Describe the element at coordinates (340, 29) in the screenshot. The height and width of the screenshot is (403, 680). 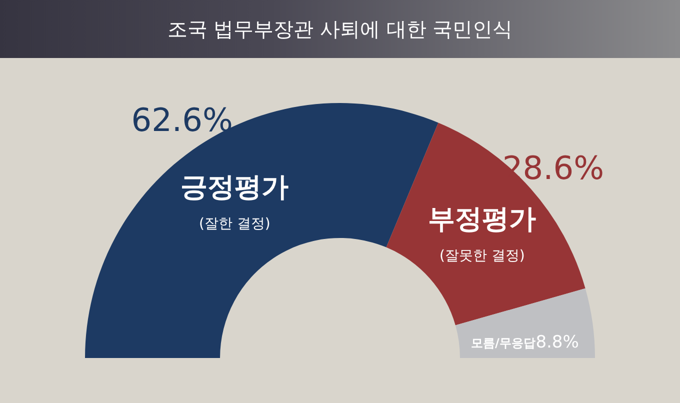
I see `chart-title: 조국 법무부장관 사퇴에 대한 국민인식` at that location.